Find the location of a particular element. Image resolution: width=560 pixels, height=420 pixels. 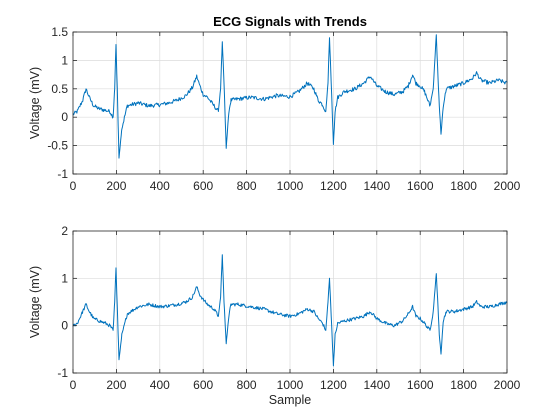

x-axis-label: Sample is located at coordinates (290, 400).